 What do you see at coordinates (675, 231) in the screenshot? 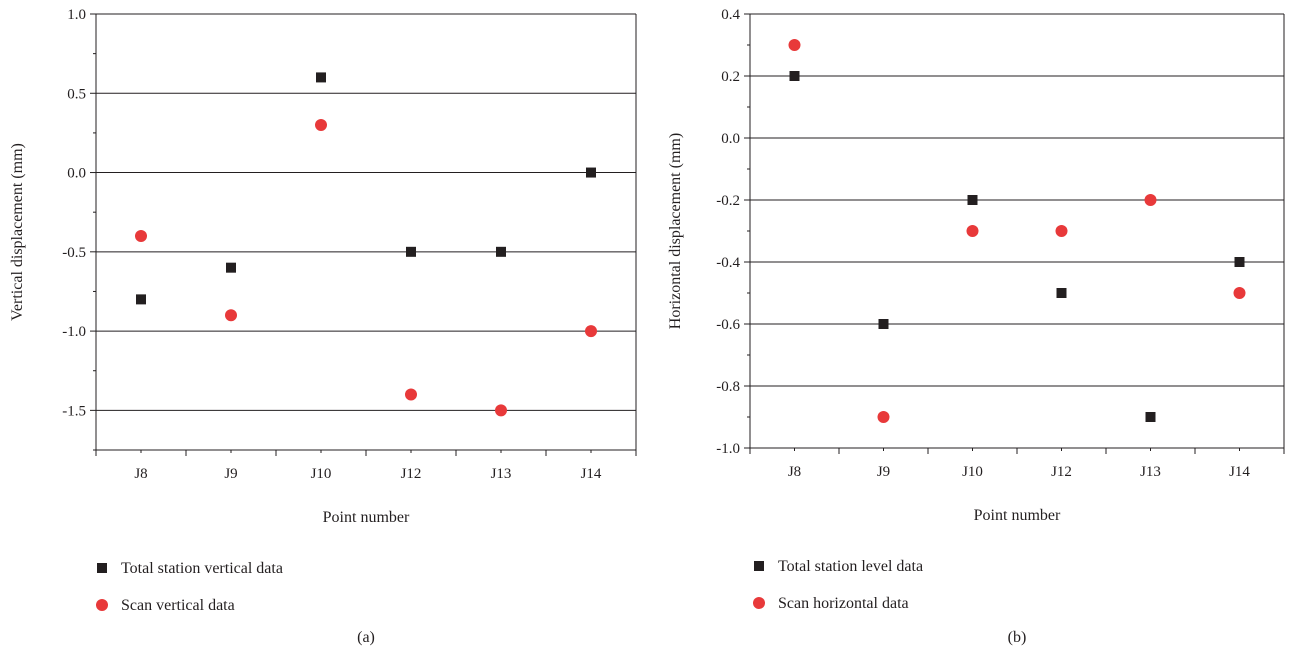
I see `y-axis-title: Horizontal displacement (mm)` at bounding box center [675, 231].